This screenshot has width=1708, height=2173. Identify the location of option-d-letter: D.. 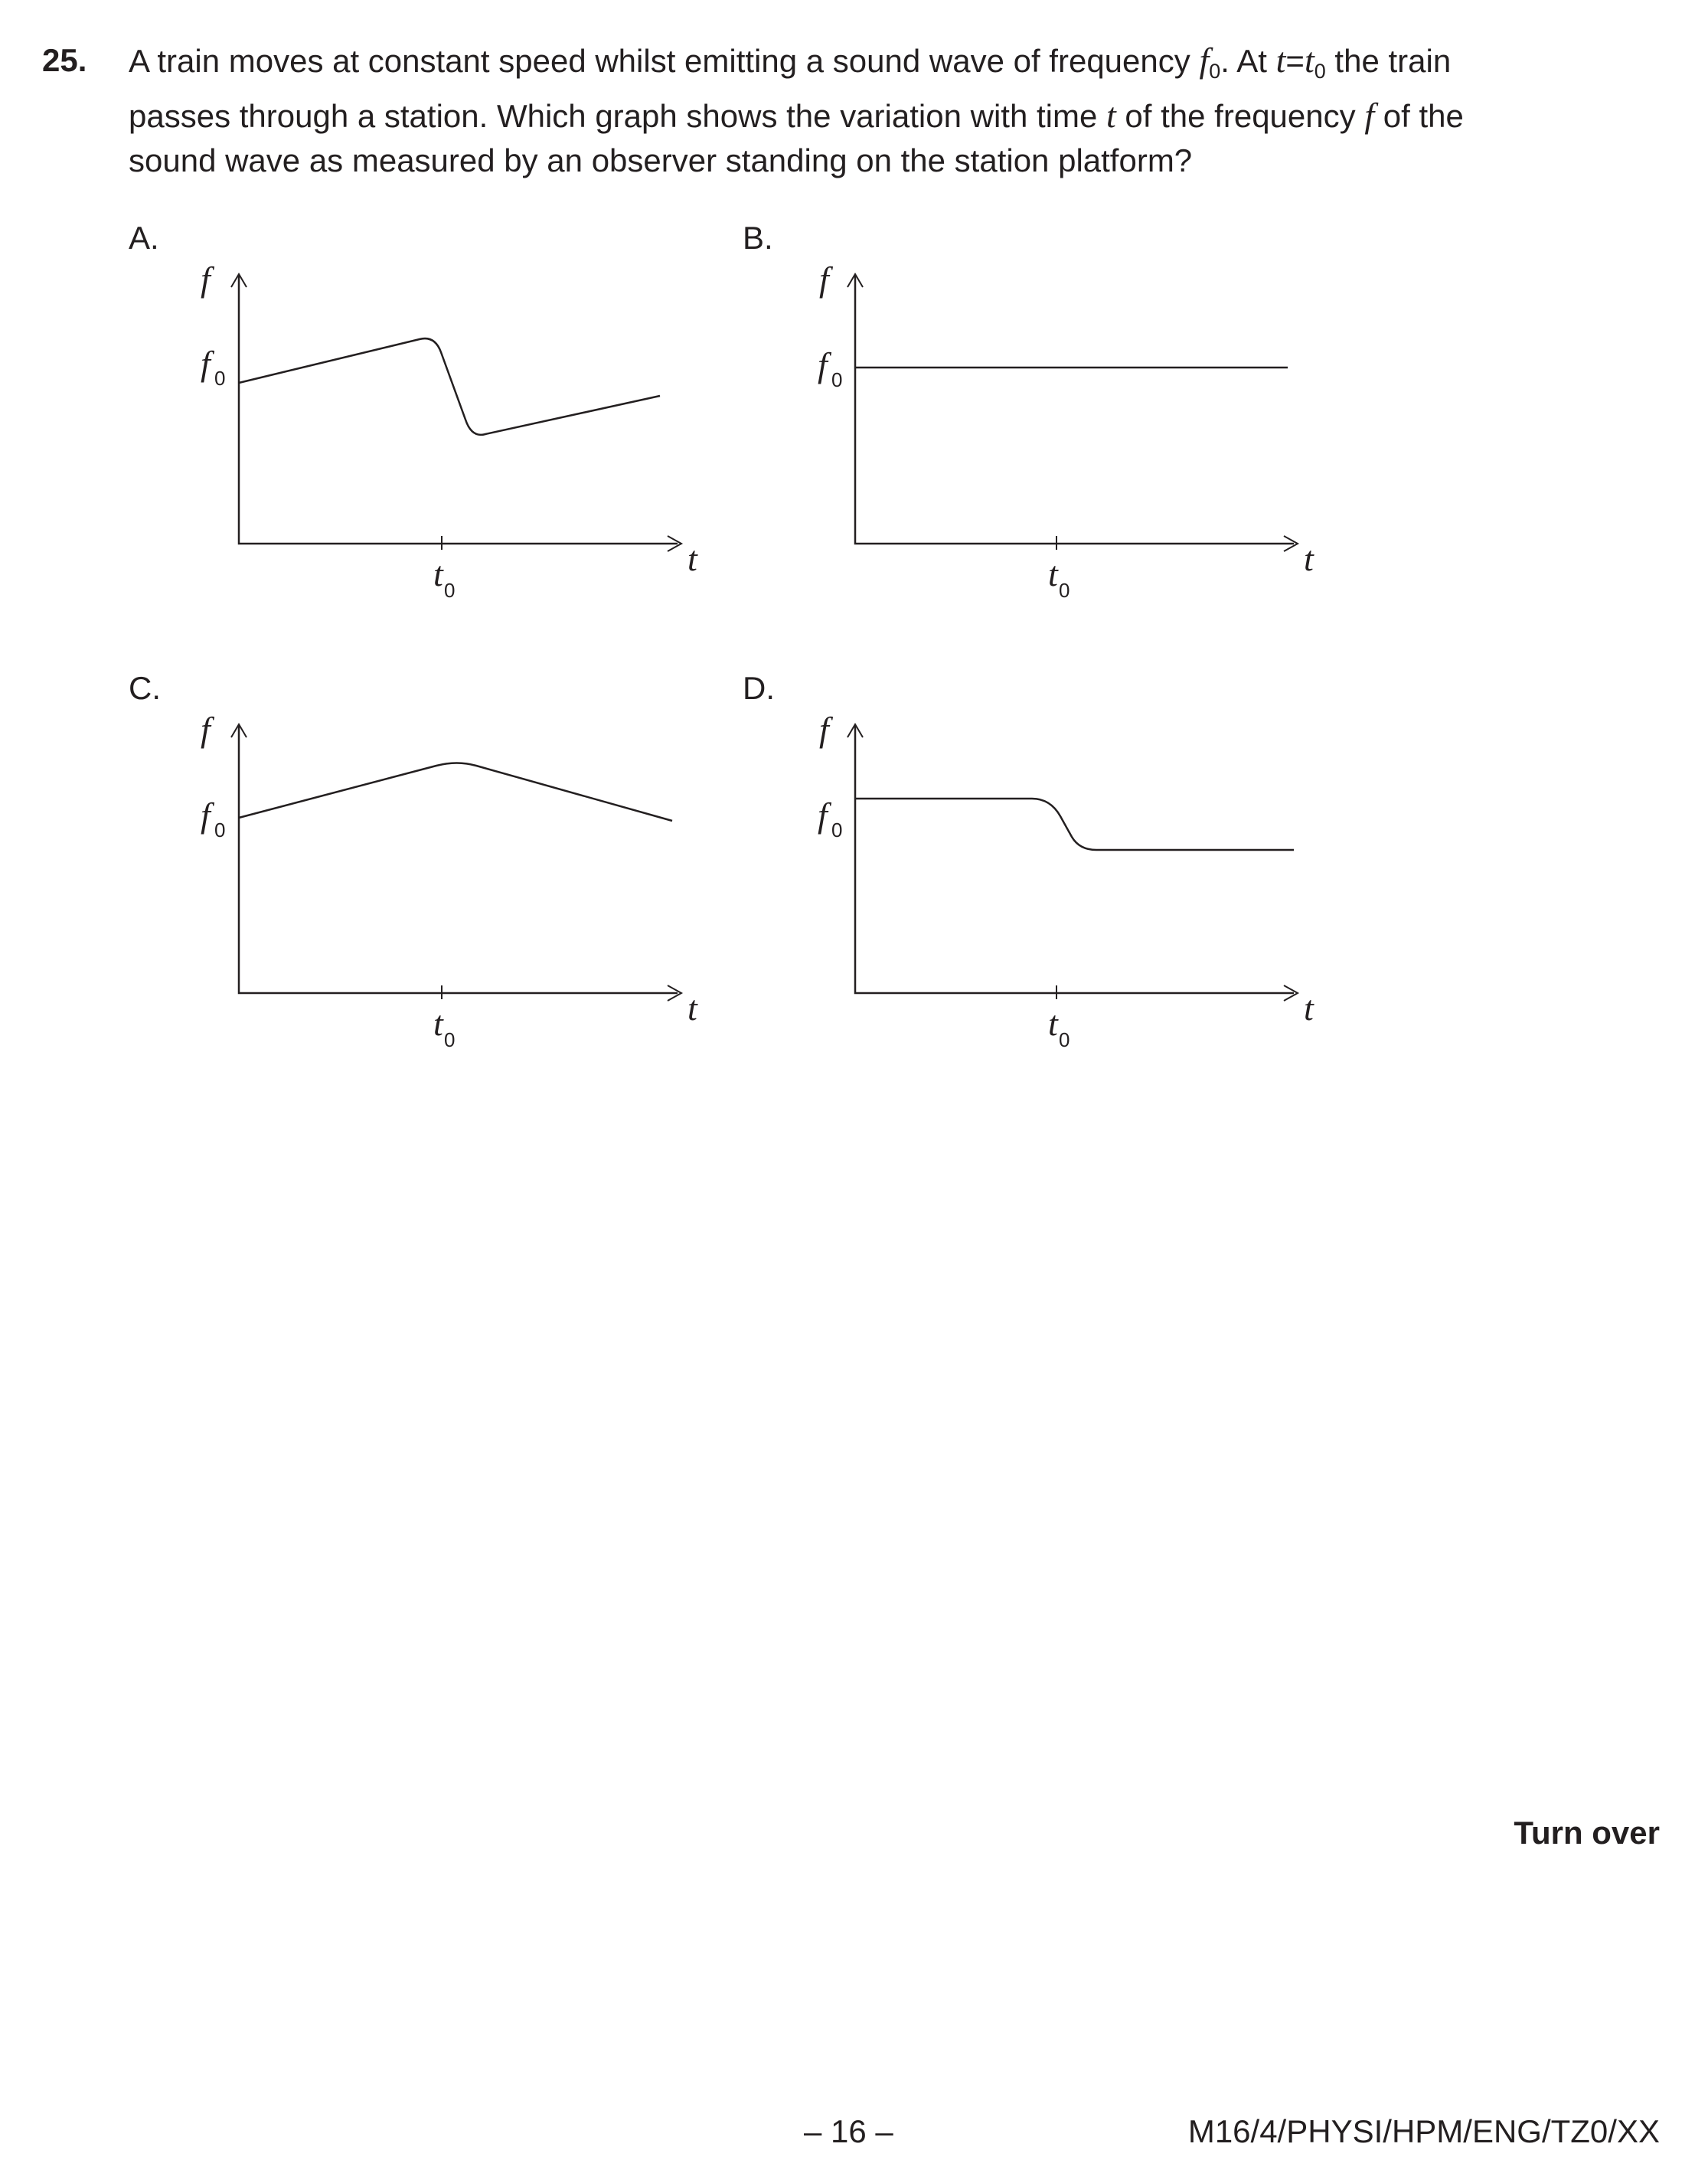
(759, 688).